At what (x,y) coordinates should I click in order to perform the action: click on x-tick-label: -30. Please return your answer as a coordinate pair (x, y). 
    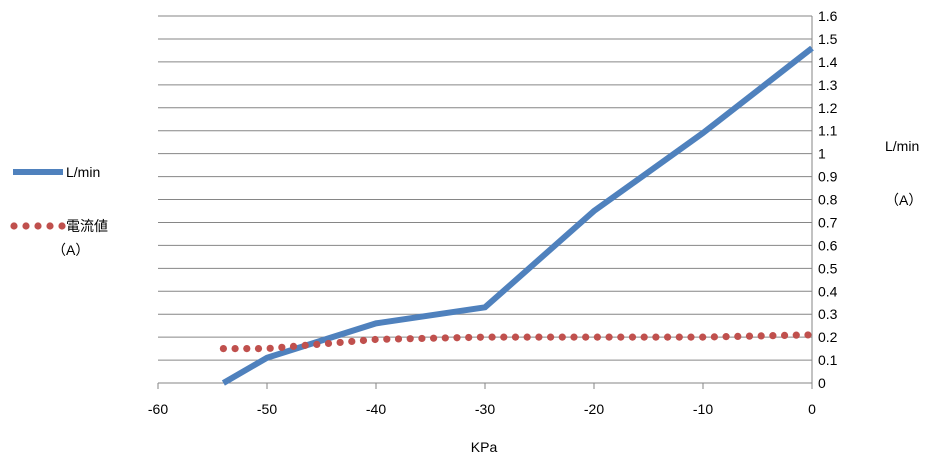
    Looking at the image, I should click on (485, 409).